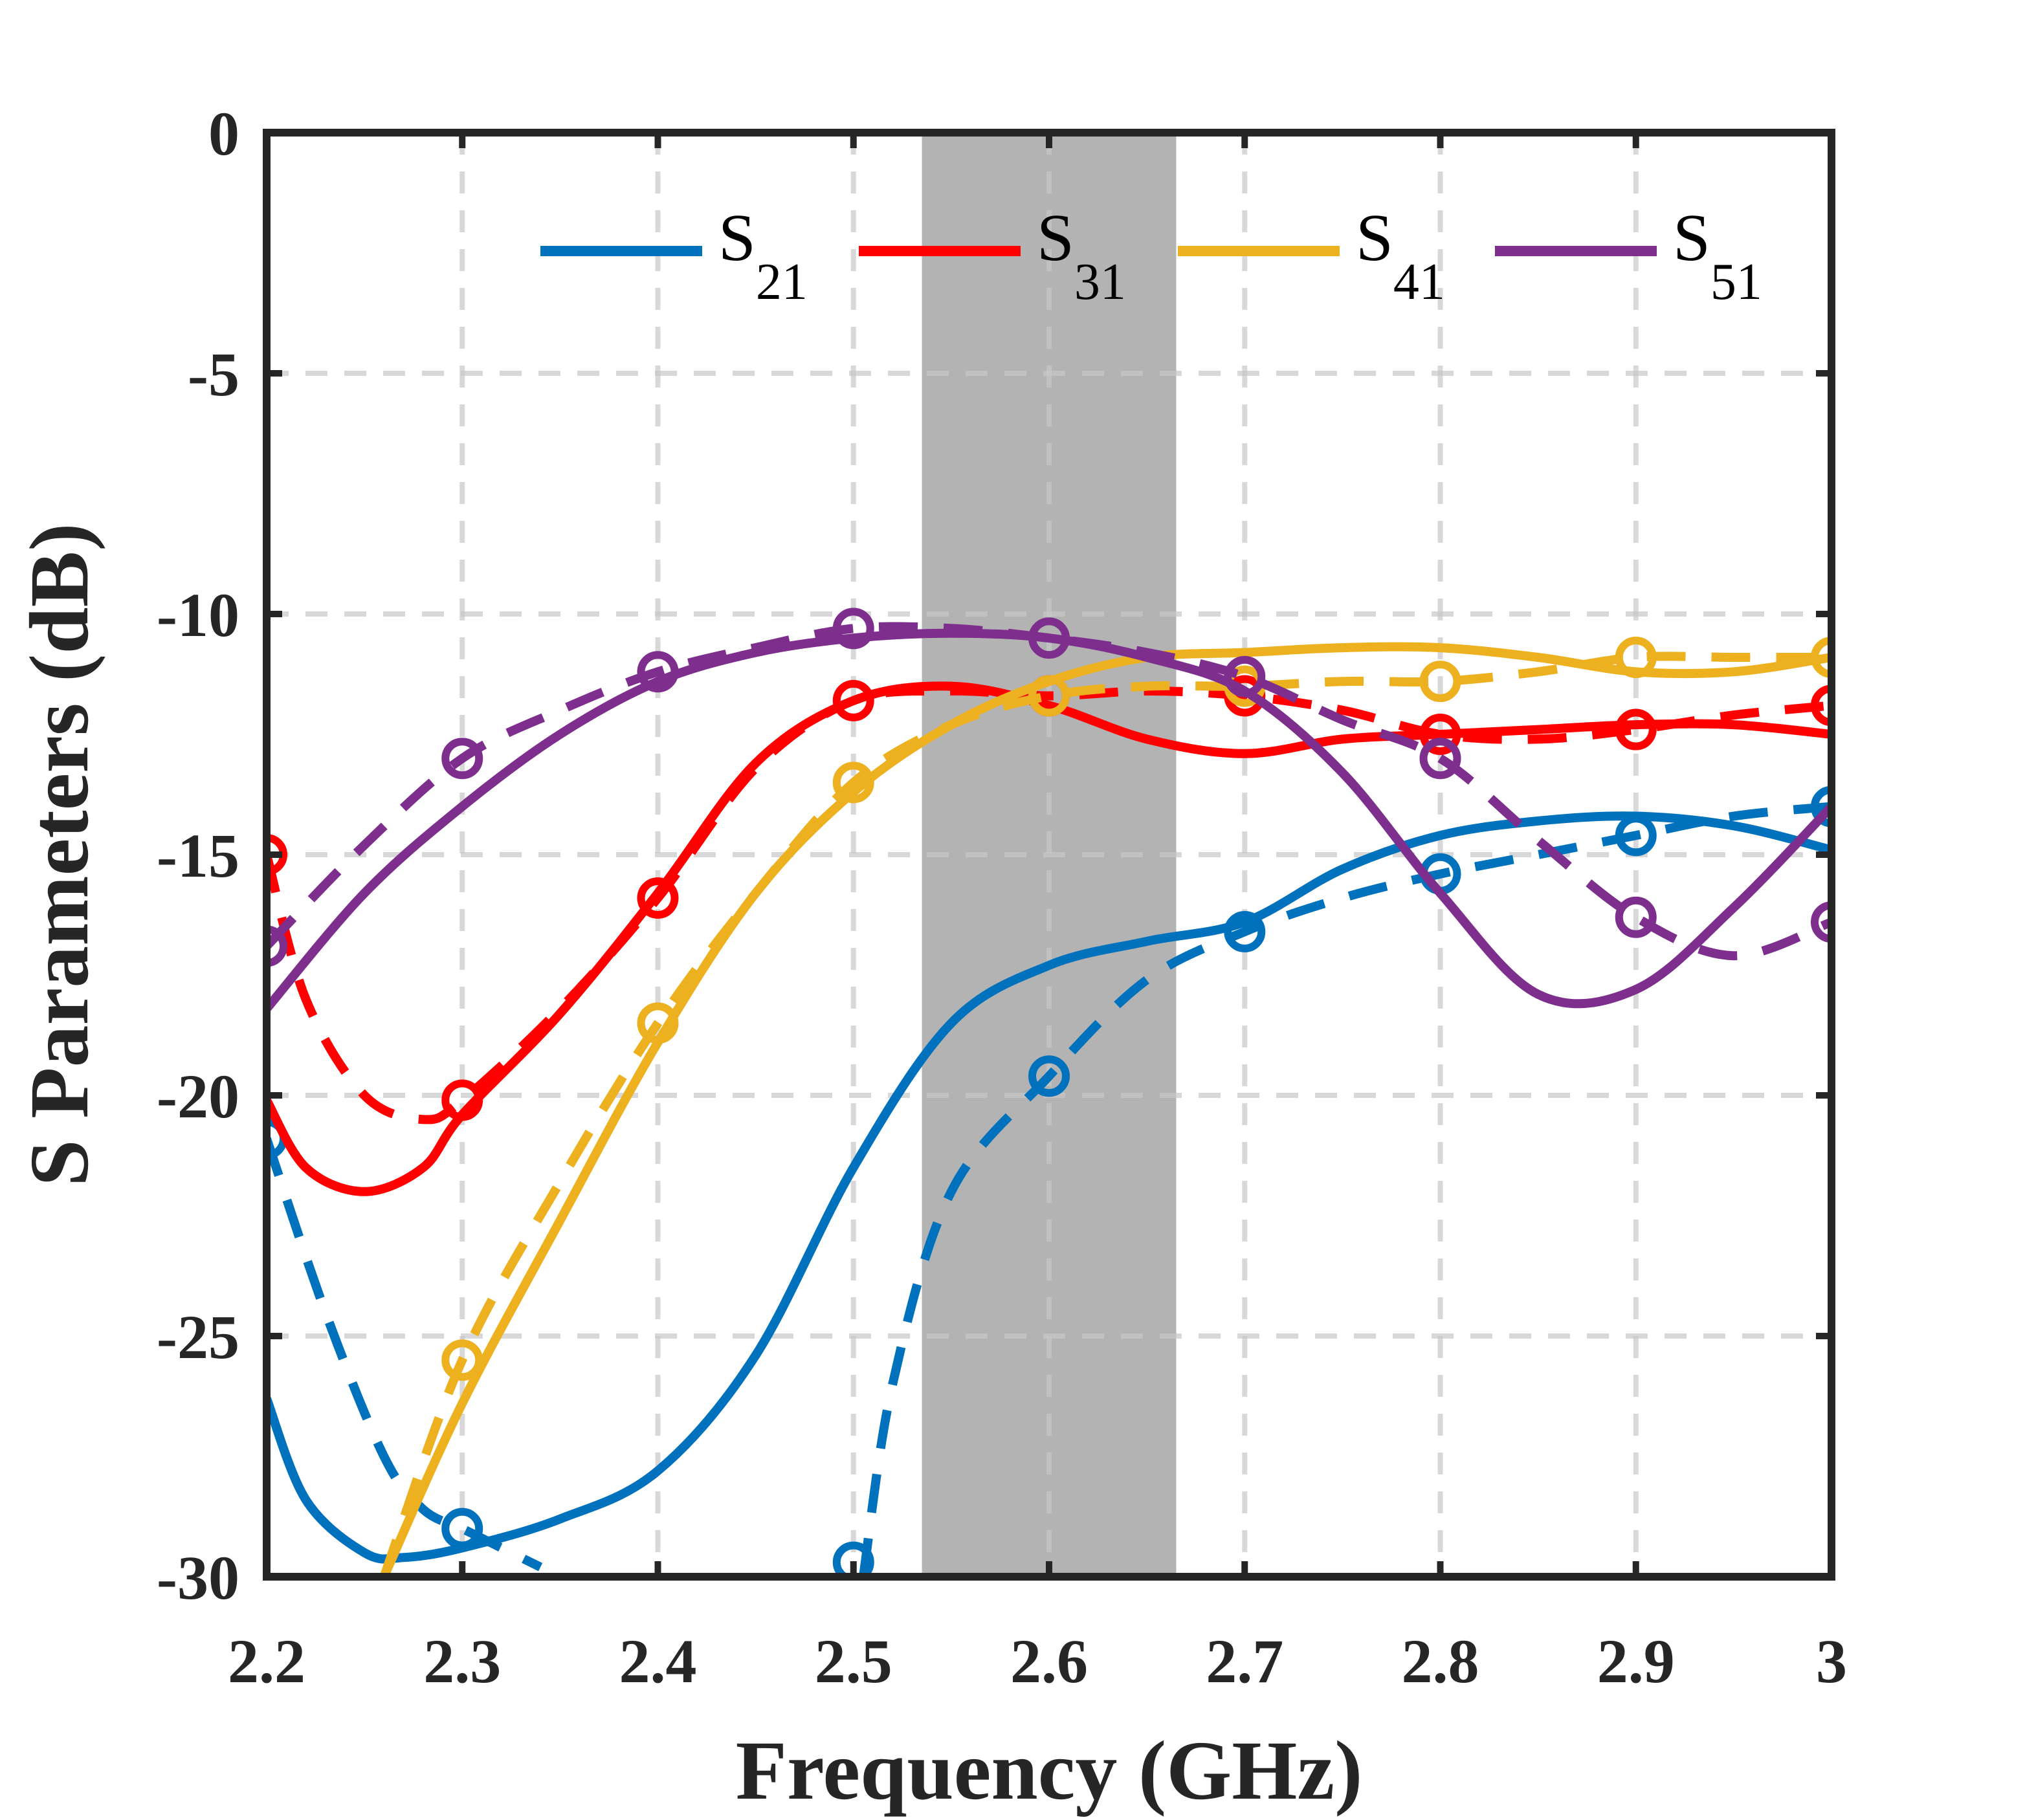  What do you see at coordinates (1049, 791) in the screenshot?
I see `series-line-s51-measured` at bounding box center [1049, 791].